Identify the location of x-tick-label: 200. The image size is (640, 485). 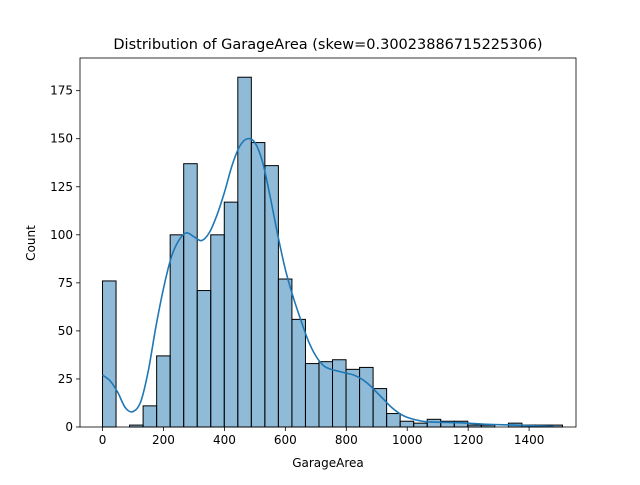
(163, 440).